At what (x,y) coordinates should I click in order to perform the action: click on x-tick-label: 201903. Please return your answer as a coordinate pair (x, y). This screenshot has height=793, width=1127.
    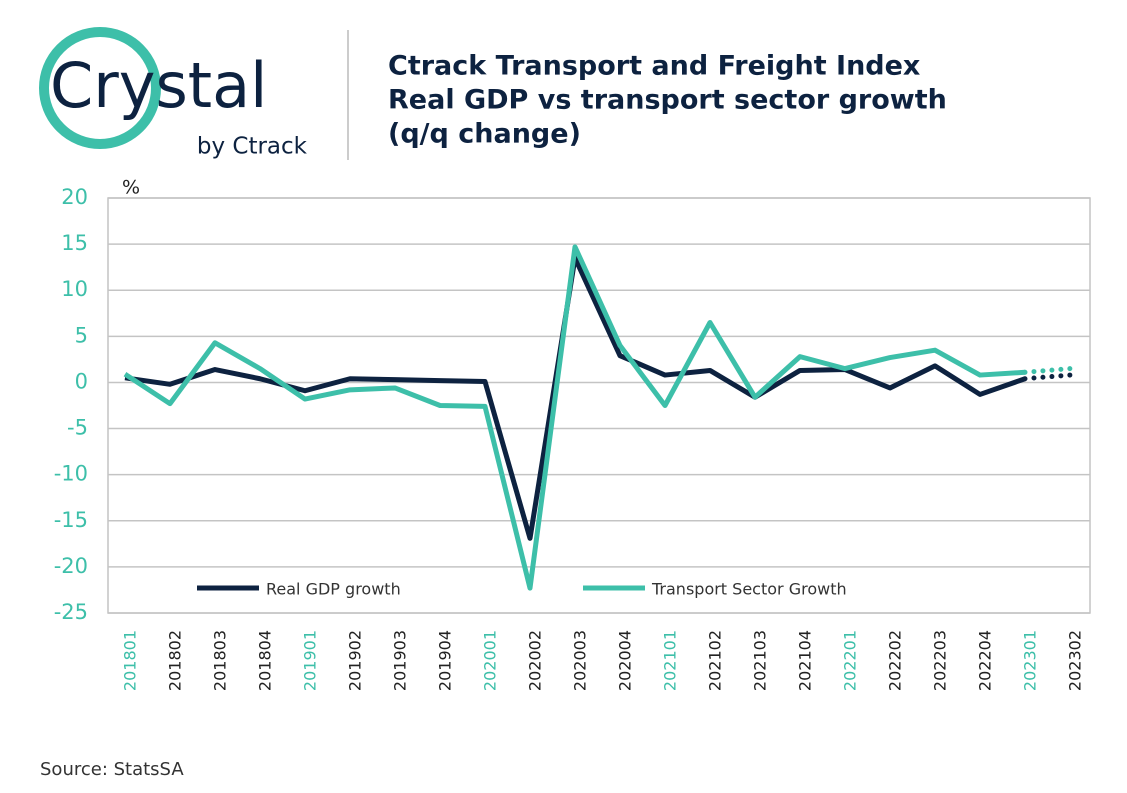
    Looking at the image, I should click on (400, 660).